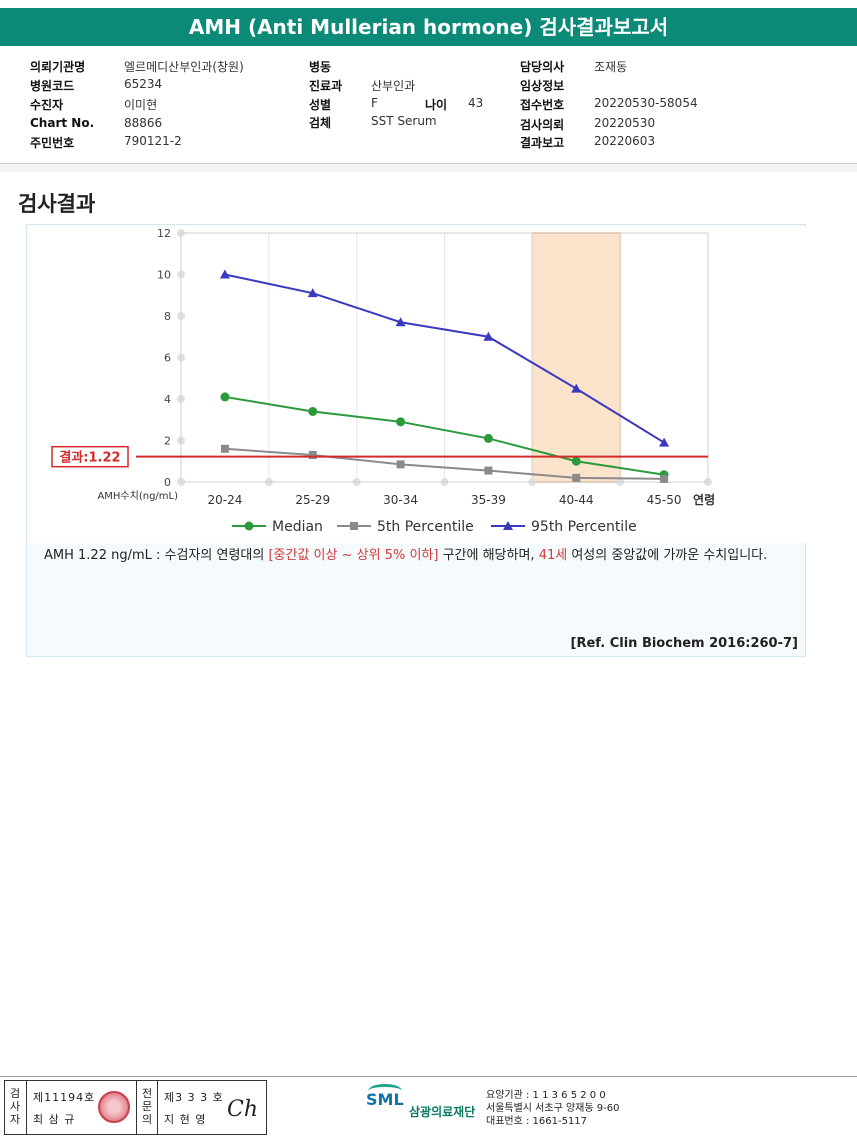 This screenshot has height=1144, width=857. Describe the element at coordinates (164, 275) in the screenshot. I see `y-tick-label: 10` at that location.